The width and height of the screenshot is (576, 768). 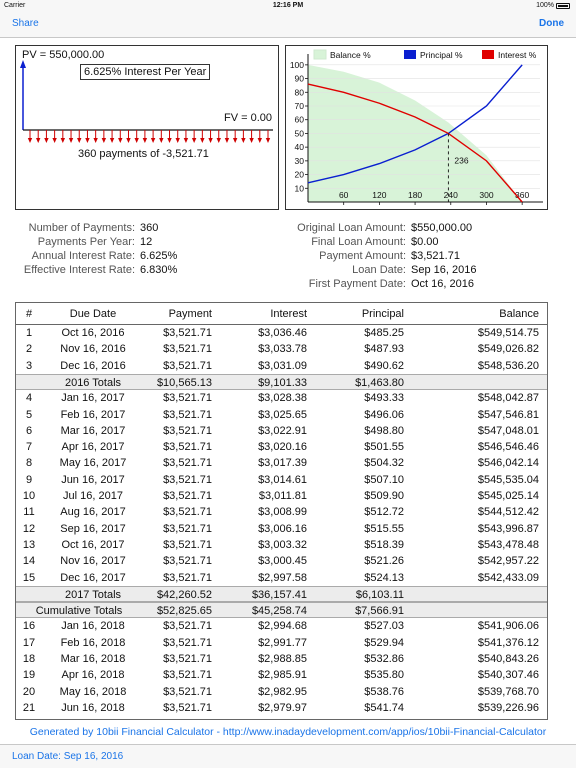 I want to click on summary-row: Payment Amount: $3,521.71, so click(x=288, y=257).